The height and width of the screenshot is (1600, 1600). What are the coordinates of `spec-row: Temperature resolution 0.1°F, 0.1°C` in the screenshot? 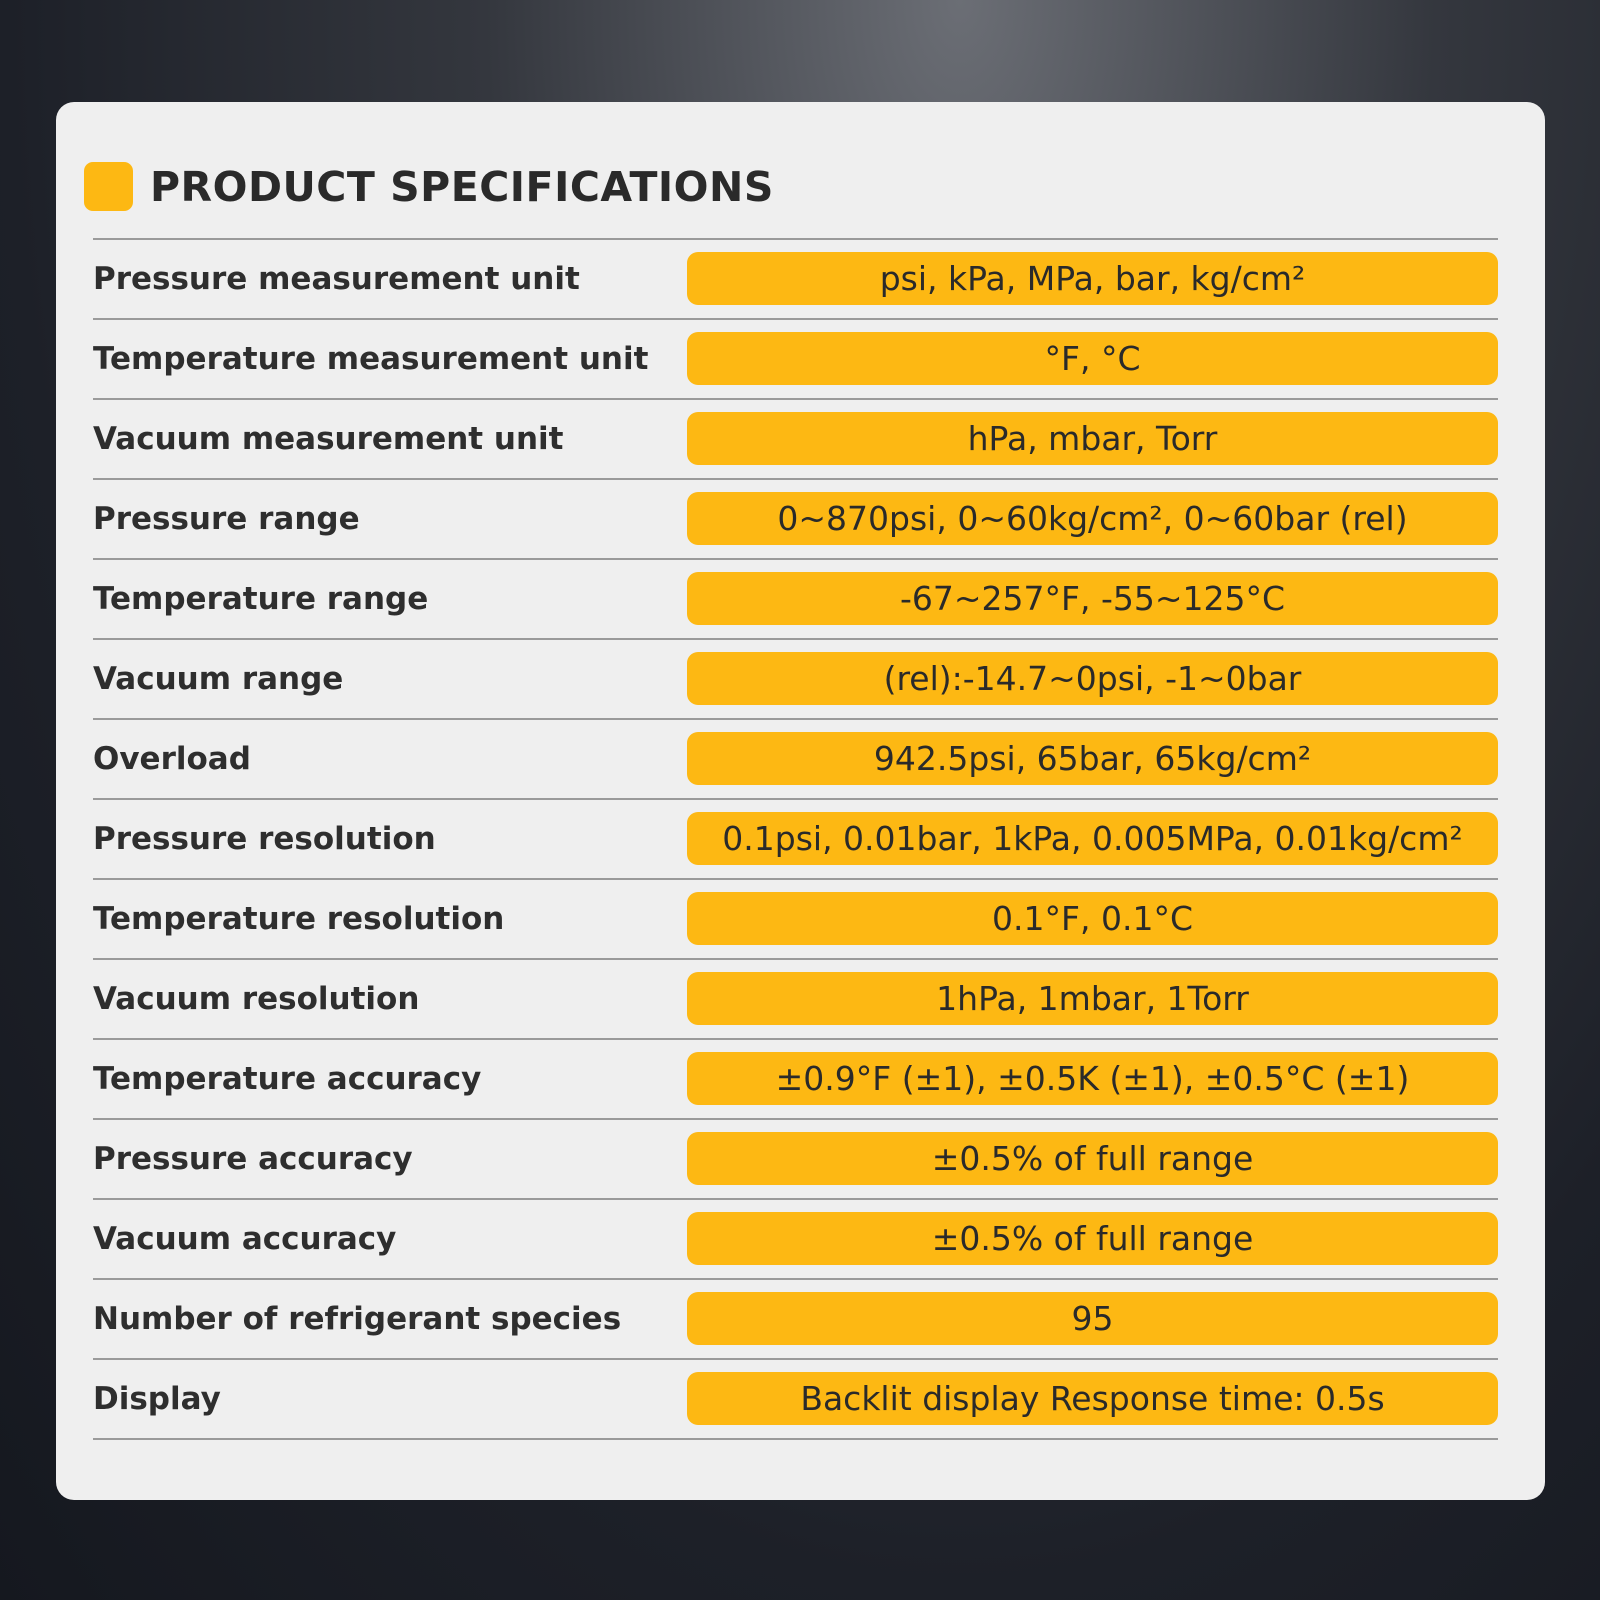 It's located at (795, 920).